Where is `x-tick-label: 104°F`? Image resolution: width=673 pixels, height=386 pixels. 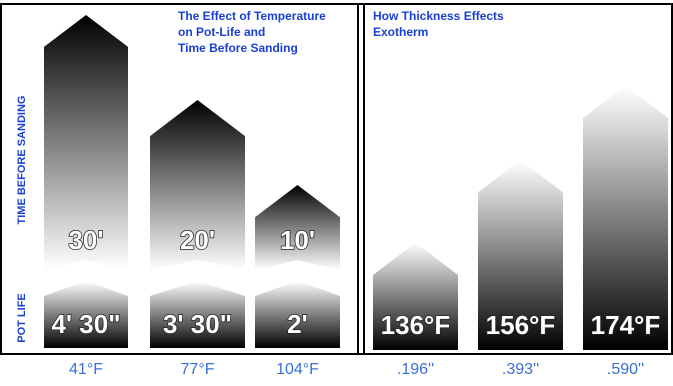
x-tick-label: 104°F is located at coordinates (297, 369).